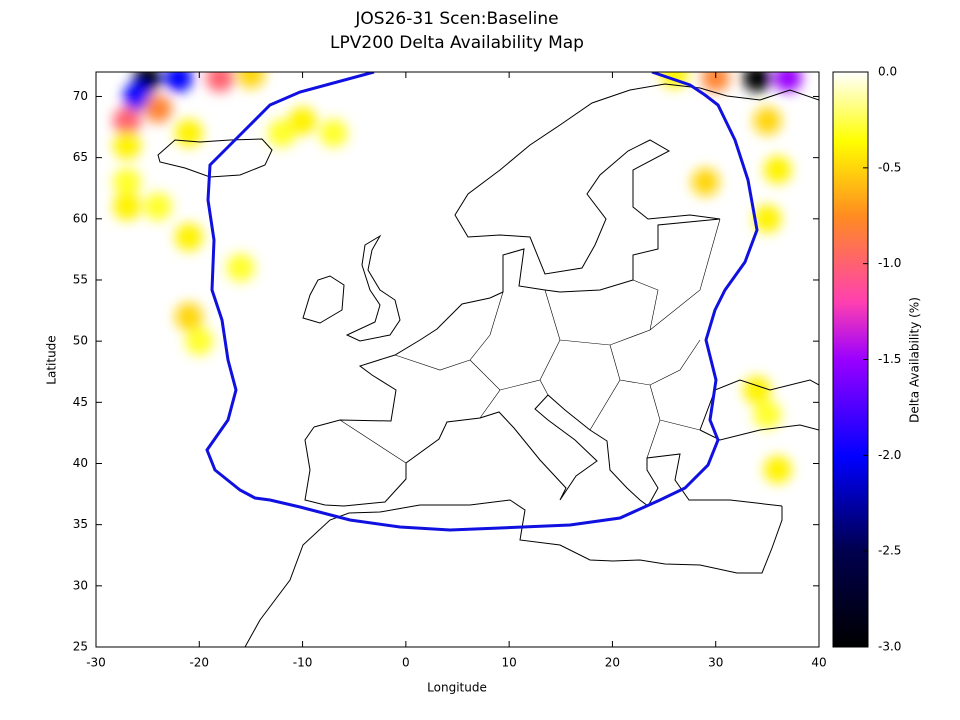  Describe the element at coordinates (80, 647) in the screenshot. I see `y-tick-label: 25` at that location.